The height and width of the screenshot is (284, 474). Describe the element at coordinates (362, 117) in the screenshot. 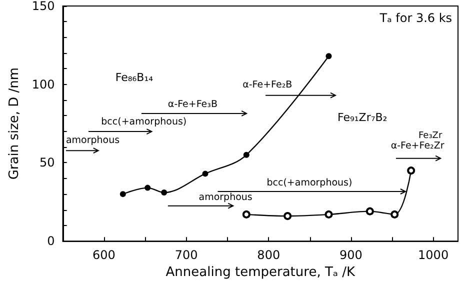

I see `annotation: Fe₉₁Zr₇B₂` at that location.